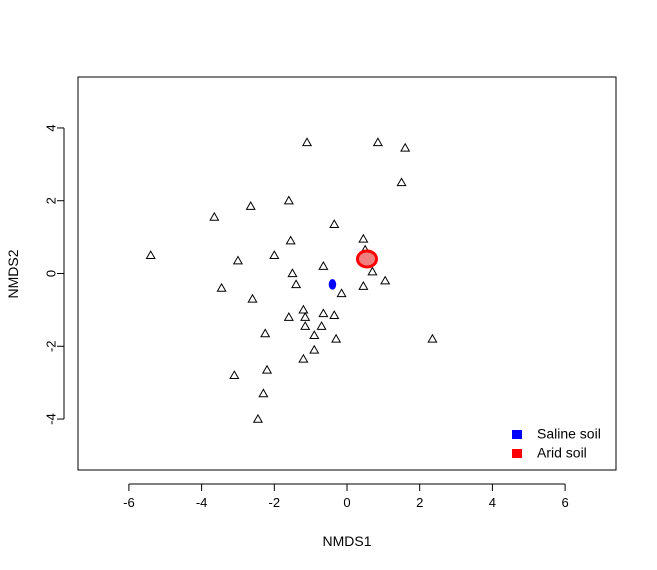 The image size is (657, 570). Describe the element at coordinates (569, 434) in the screenshot. I see `legend-label: Saline soil` at that location.